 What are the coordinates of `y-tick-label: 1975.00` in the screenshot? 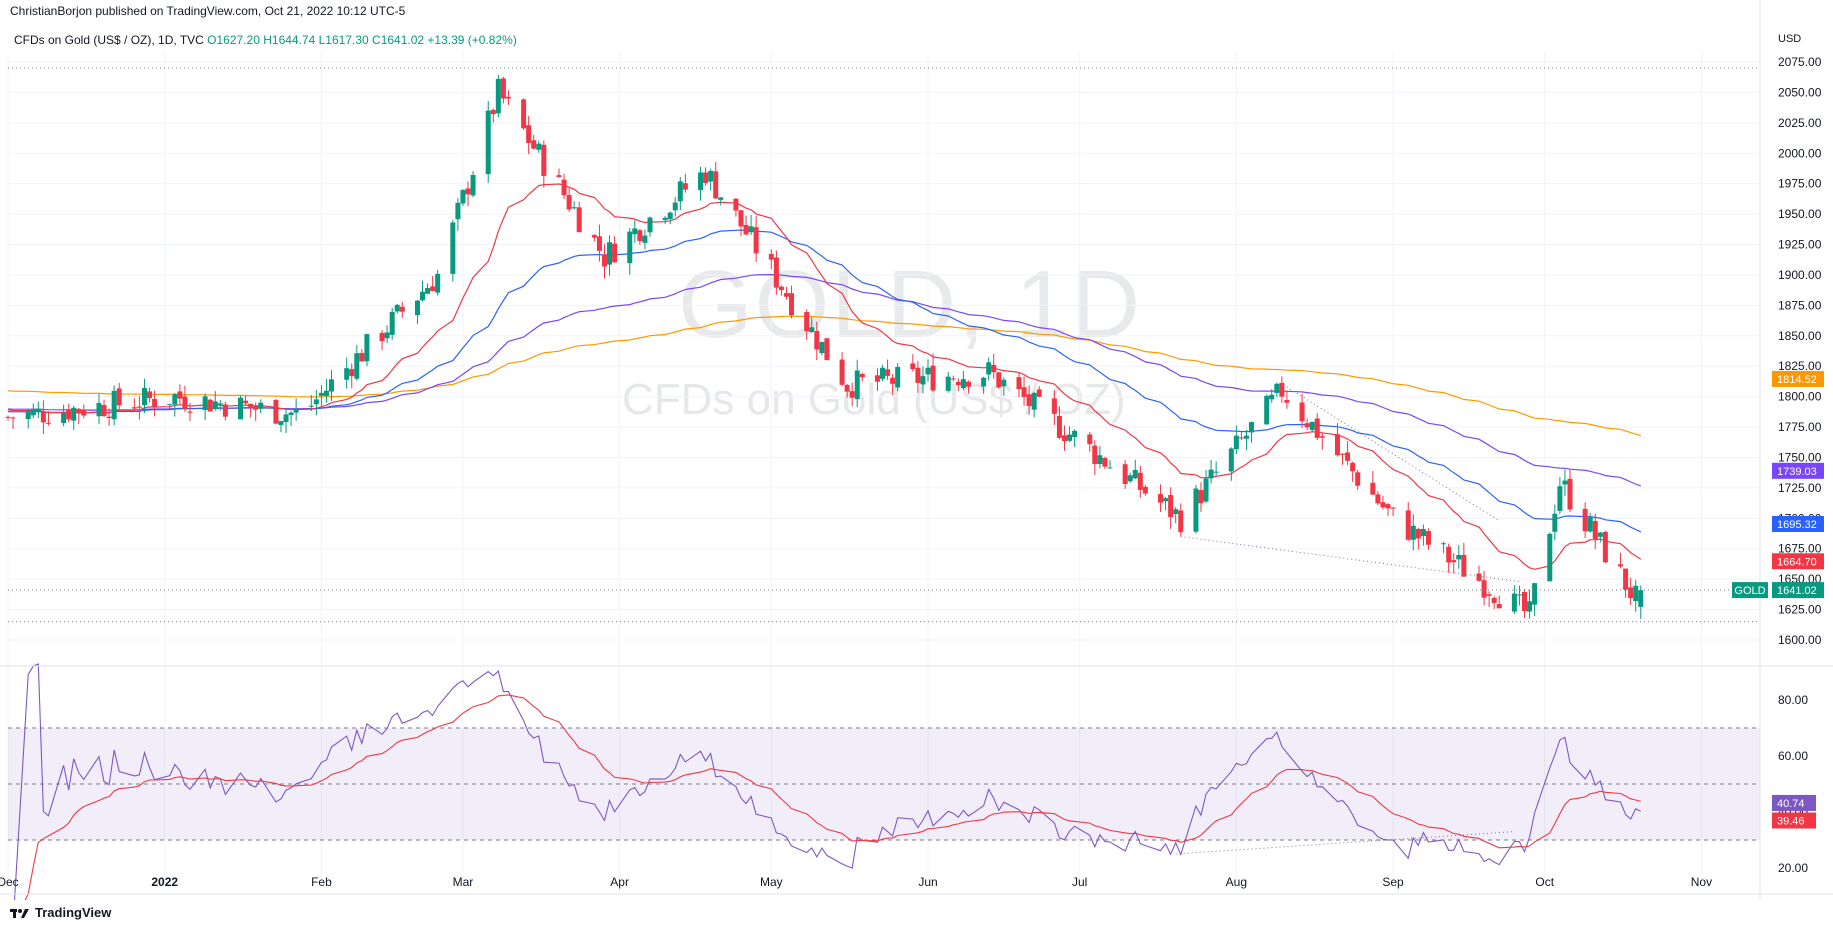 It's located at (1800, 184).